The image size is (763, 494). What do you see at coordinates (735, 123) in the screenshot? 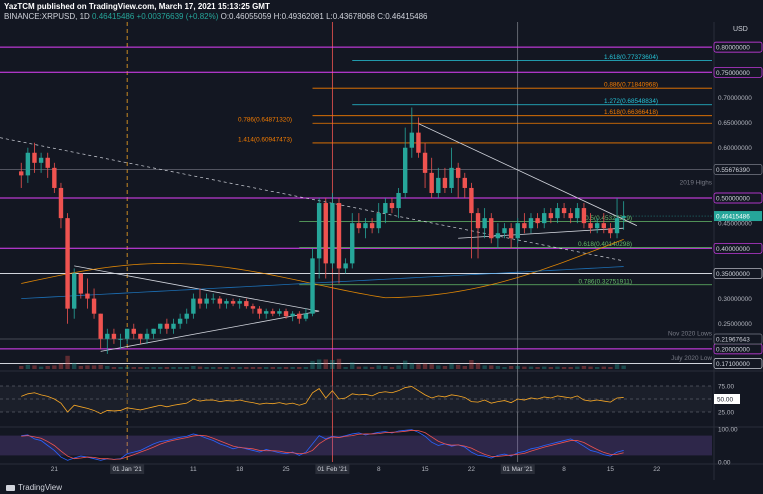
I see `price-axis-tick: 0.65000000` at bounding box center [735, 123].